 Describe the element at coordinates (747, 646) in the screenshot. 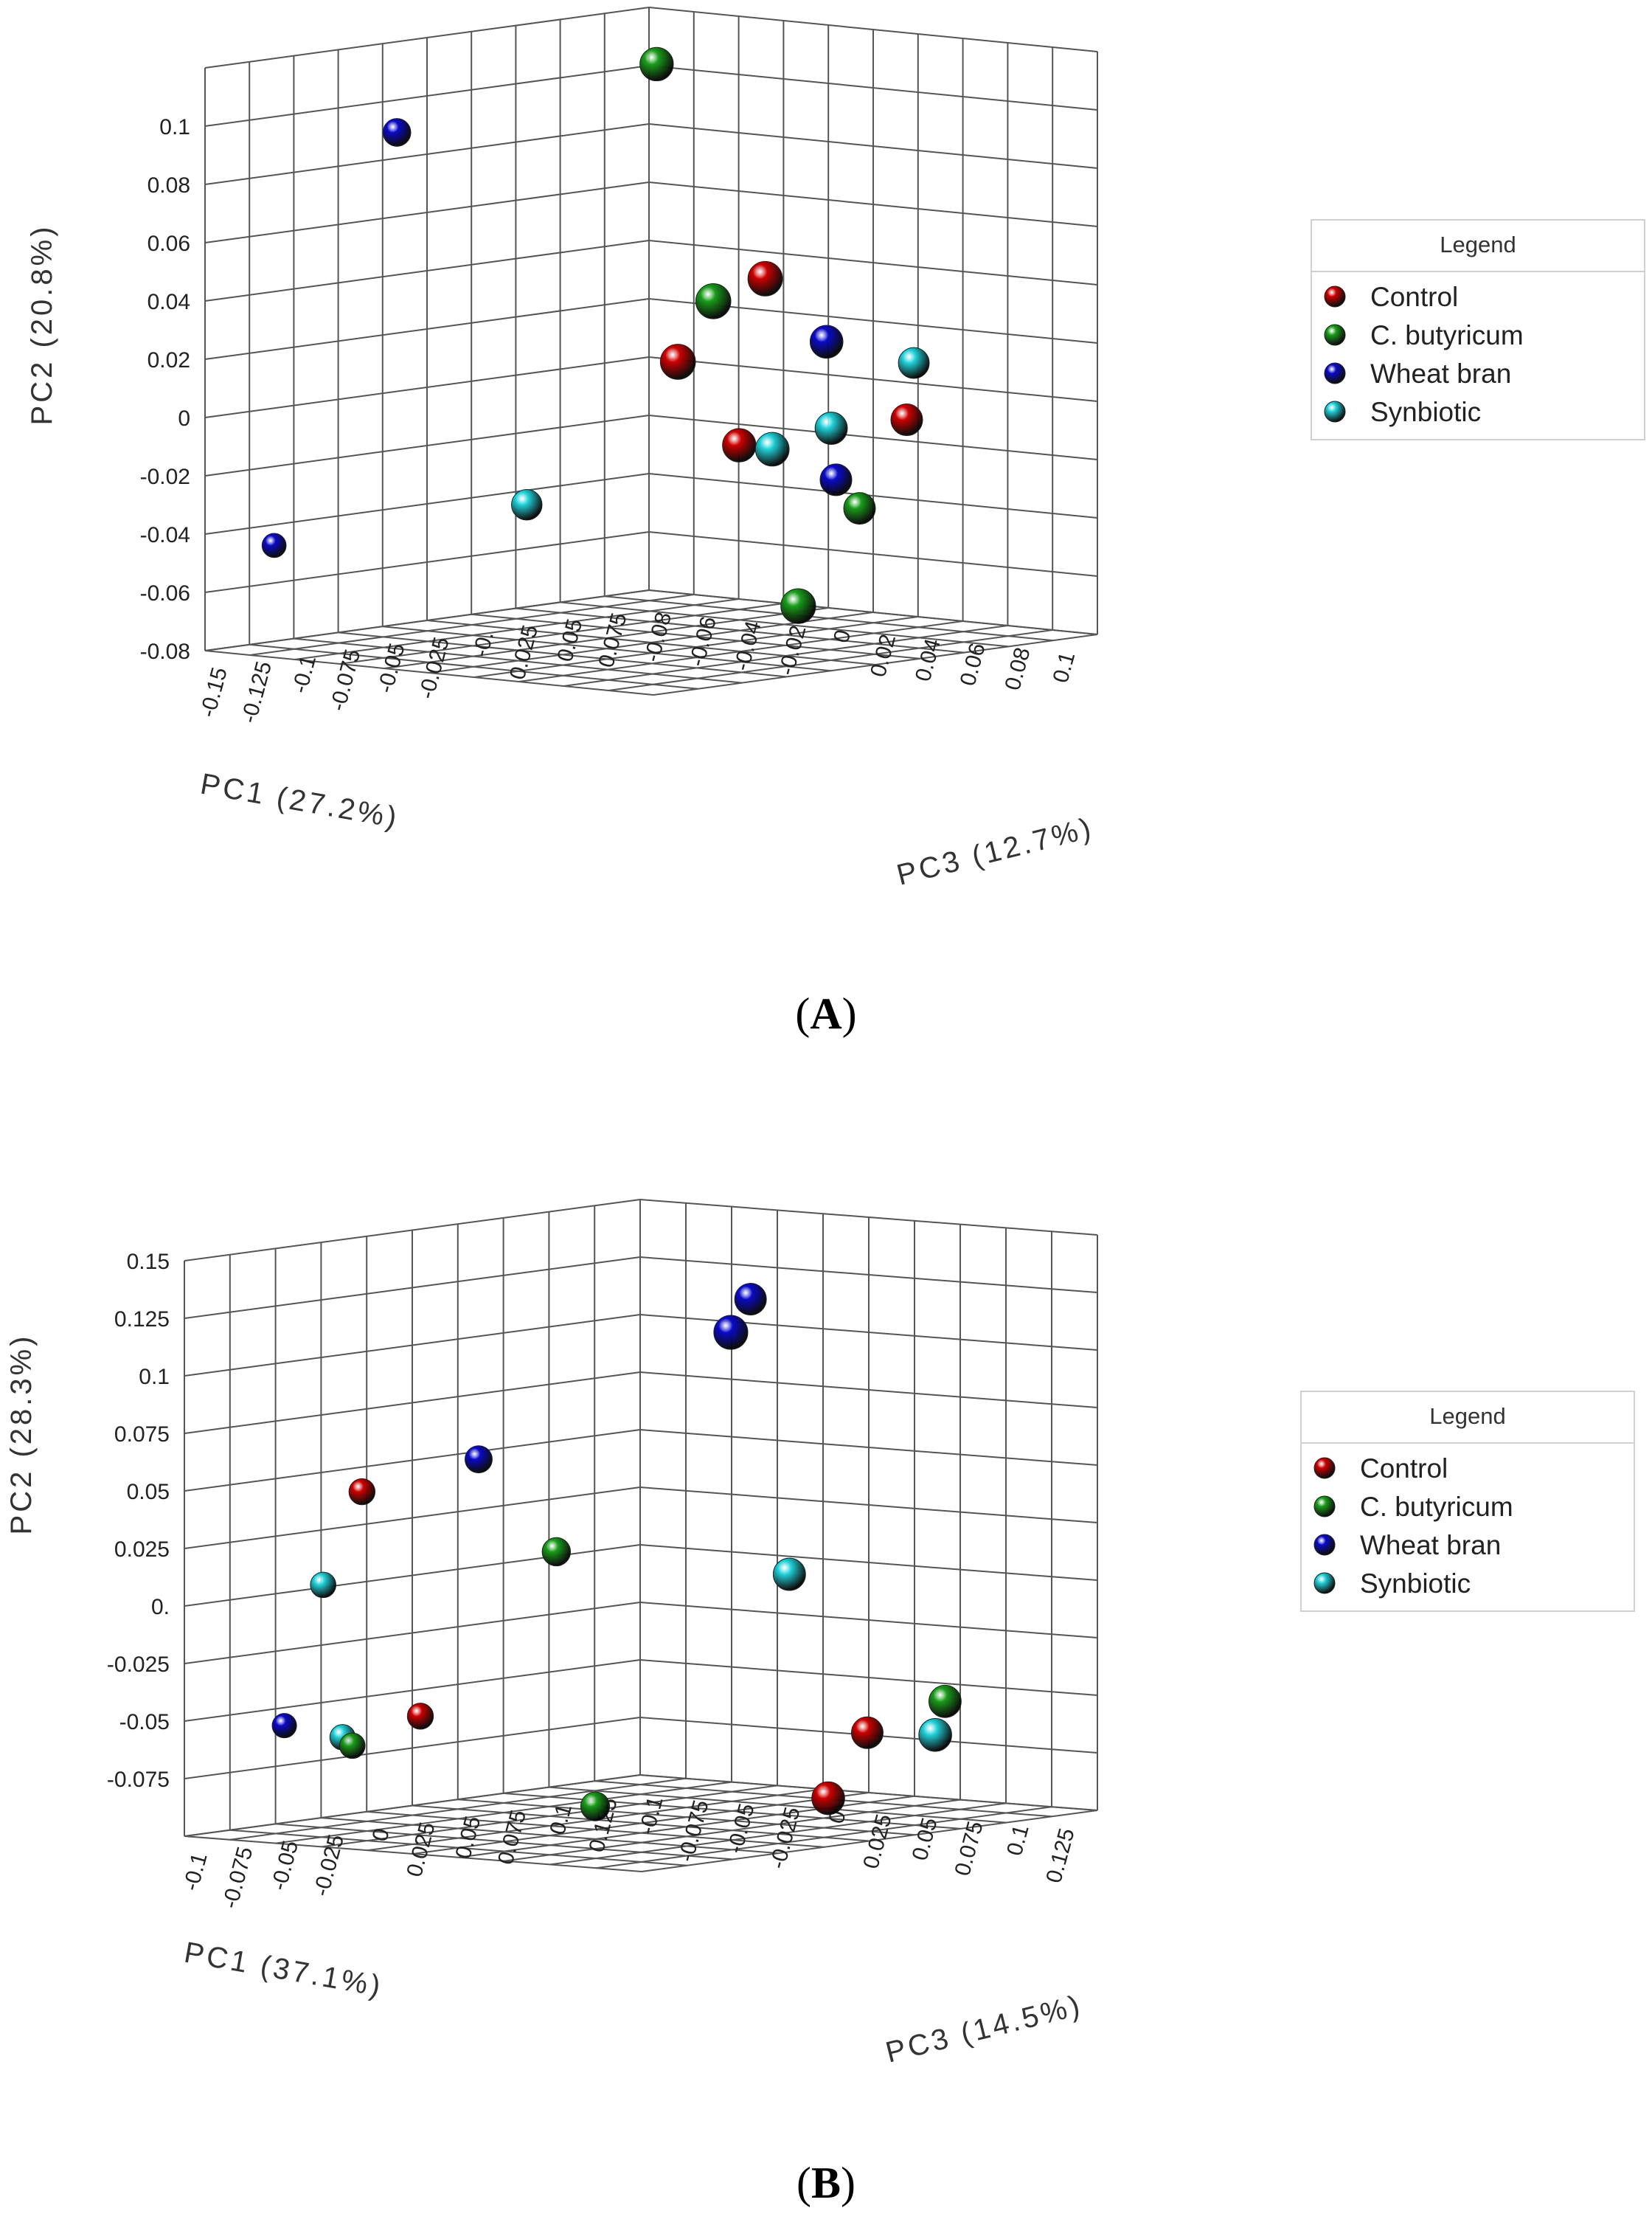

I see `z-tick-label: -0.04` at that location.